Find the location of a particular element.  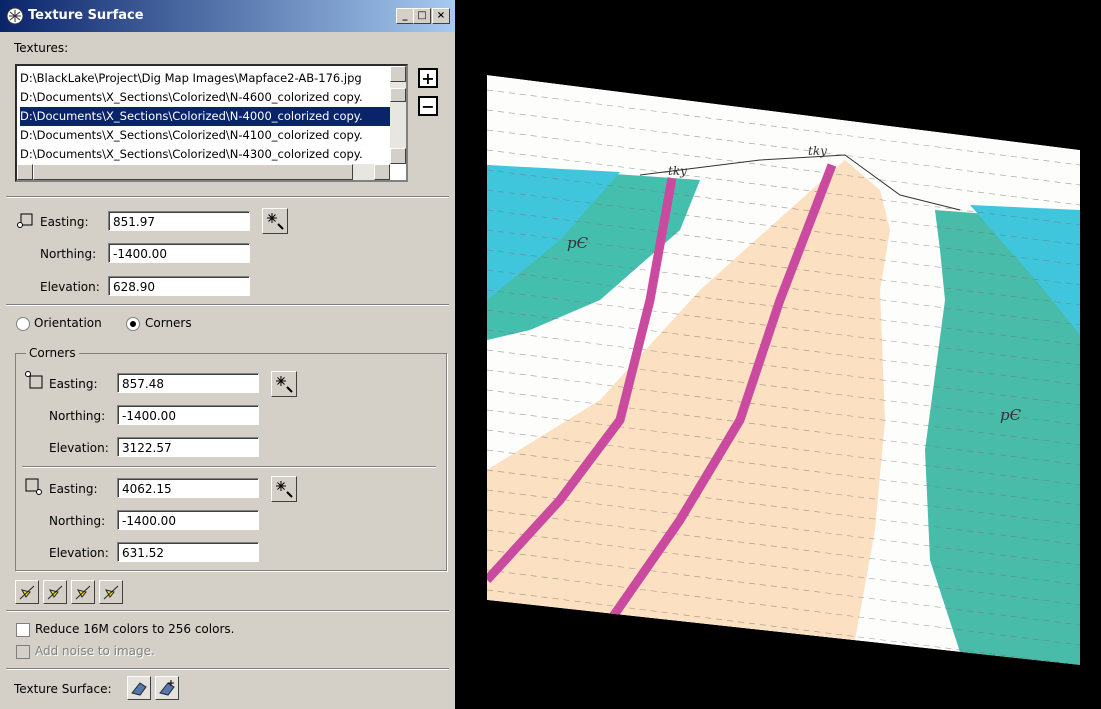

h-scrollbar is located at coordinates (203, 172).